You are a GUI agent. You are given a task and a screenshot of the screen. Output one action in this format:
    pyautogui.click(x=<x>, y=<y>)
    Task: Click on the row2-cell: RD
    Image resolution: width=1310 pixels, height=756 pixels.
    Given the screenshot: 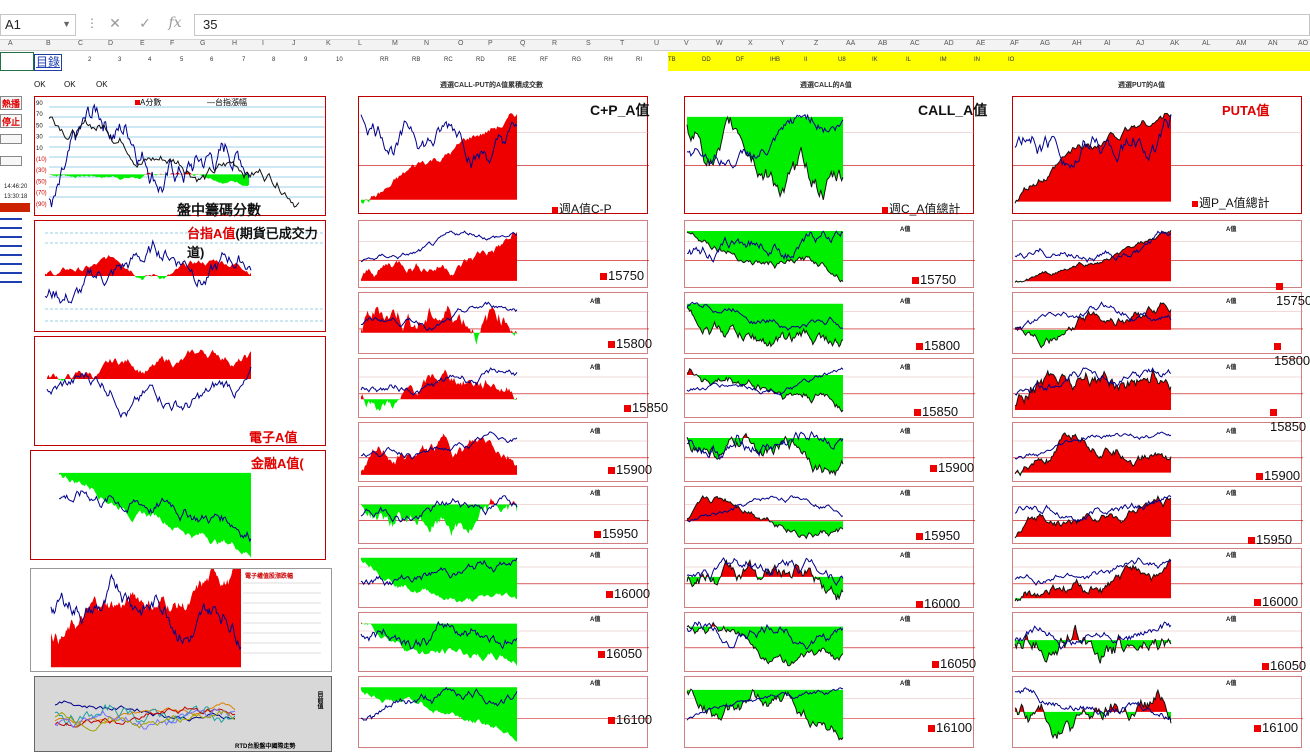 What is the action you would take?
    pyautogui.click(x=480, y=60)
    